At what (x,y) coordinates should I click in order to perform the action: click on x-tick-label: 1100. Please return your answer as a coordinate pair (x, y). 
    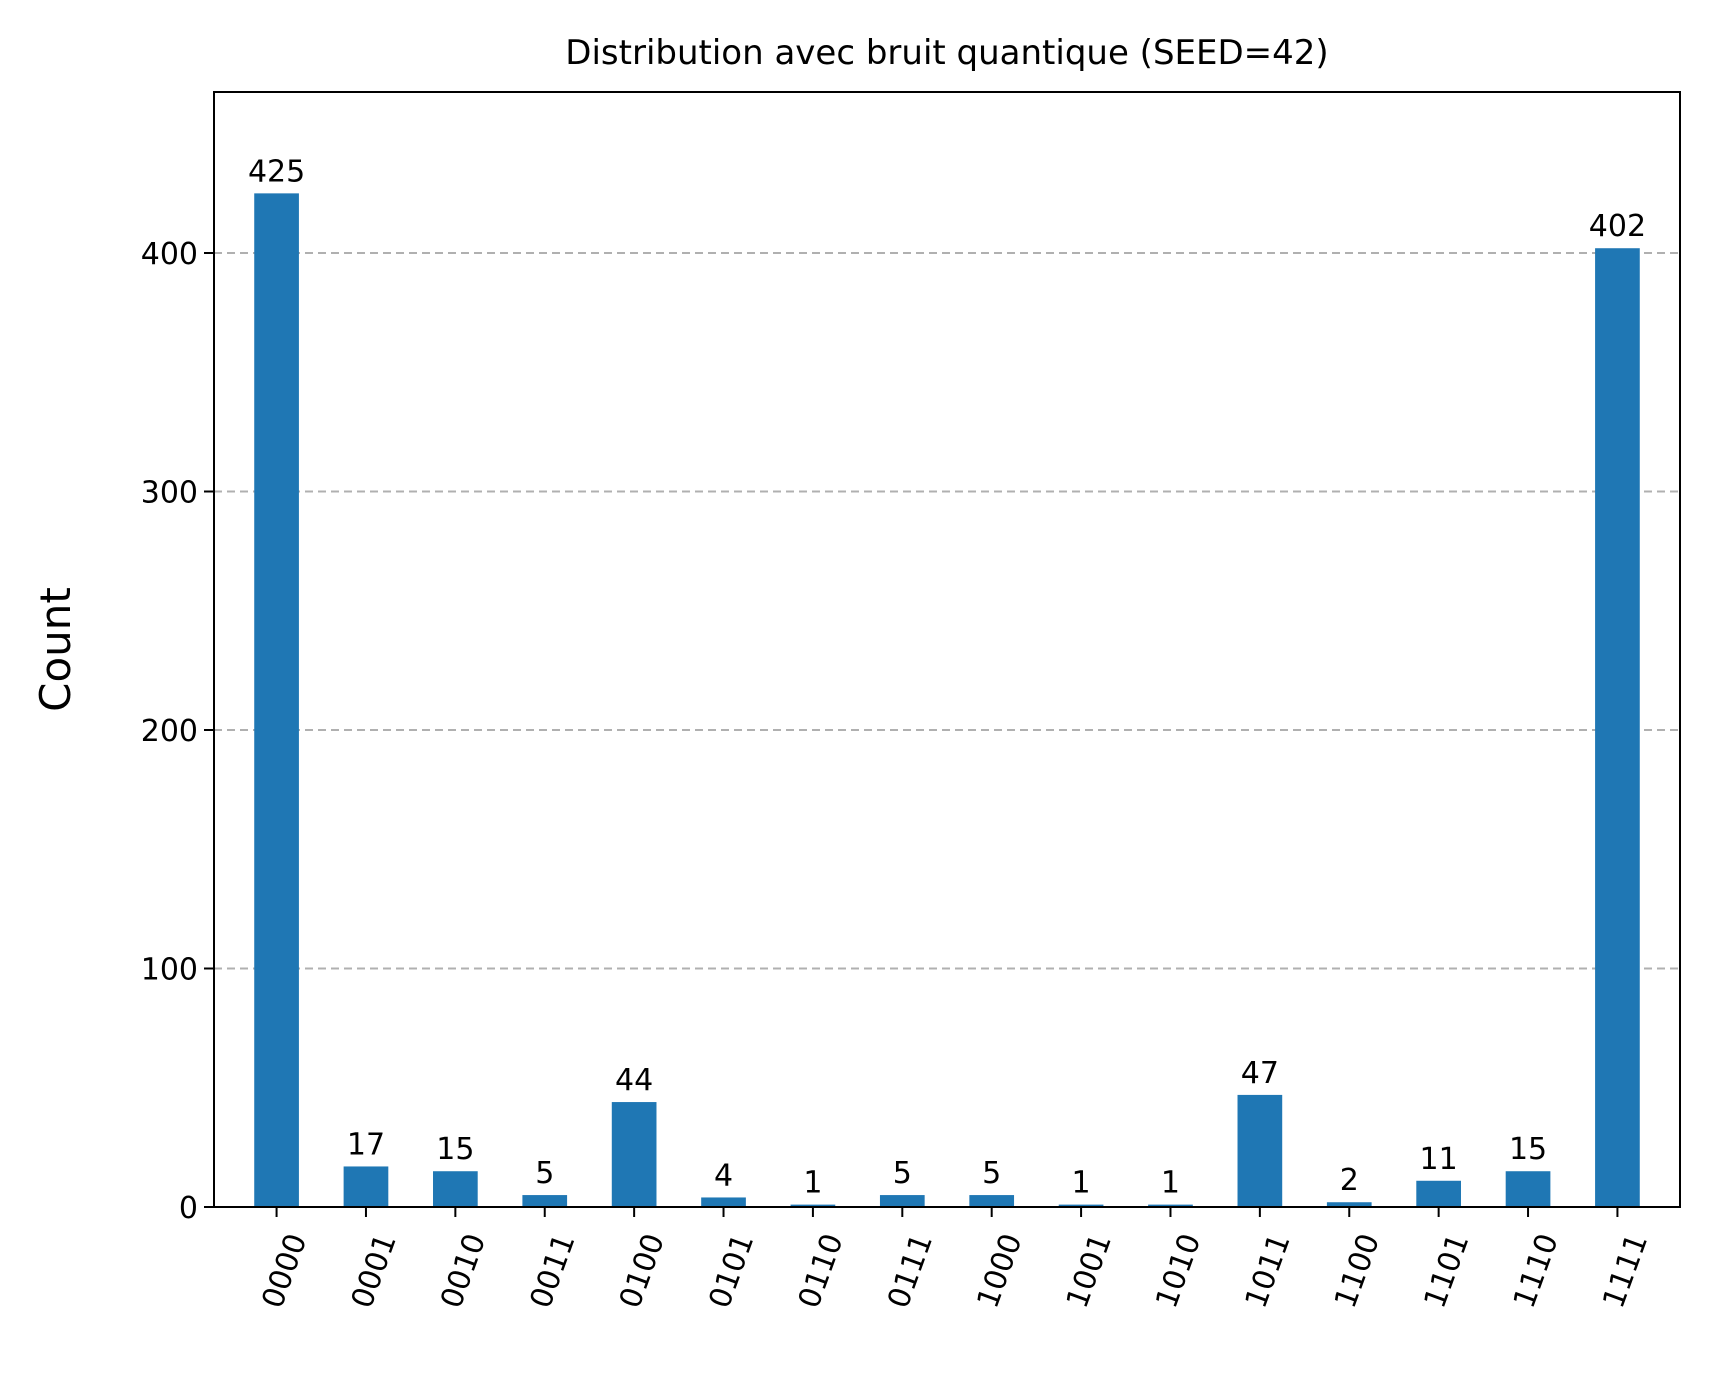
    Looking at the image, I should click on (1357, 1271).